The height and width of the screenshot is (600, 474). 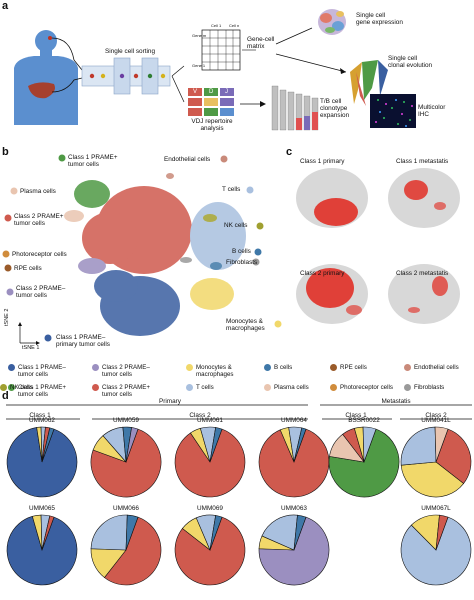 I want to click on legend-label: Class 1 PRAME+ tumor cells, so click(x=42, y=391).